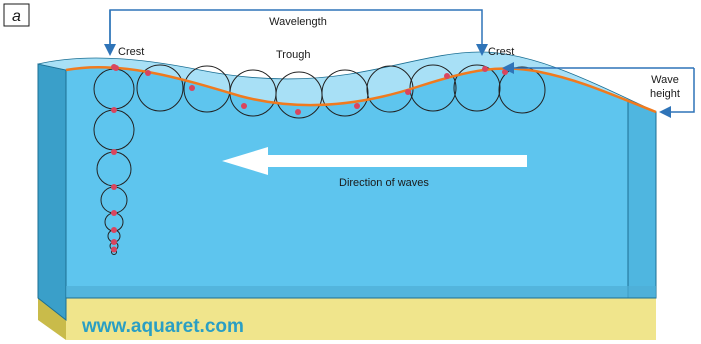  Describe the element at coordinates (384, 183) in the screenshot. I see `direction-label: Direction of waves` at that location.